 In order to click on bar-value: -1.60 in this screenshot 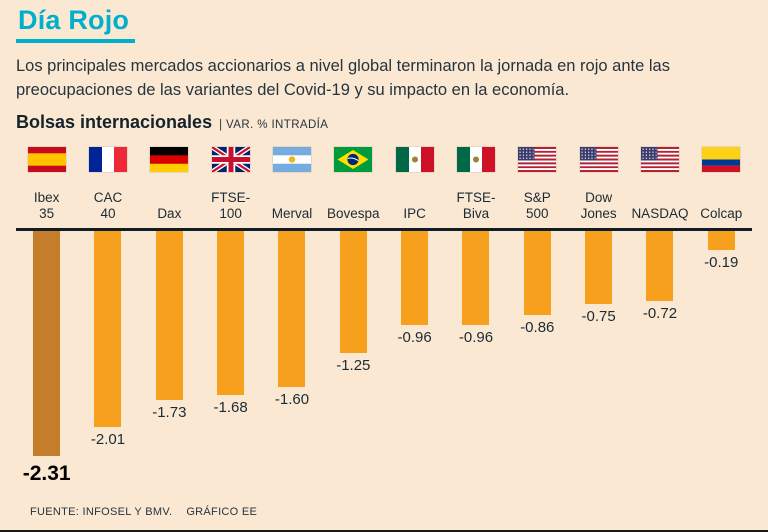, I will do `click(292, 400)`.